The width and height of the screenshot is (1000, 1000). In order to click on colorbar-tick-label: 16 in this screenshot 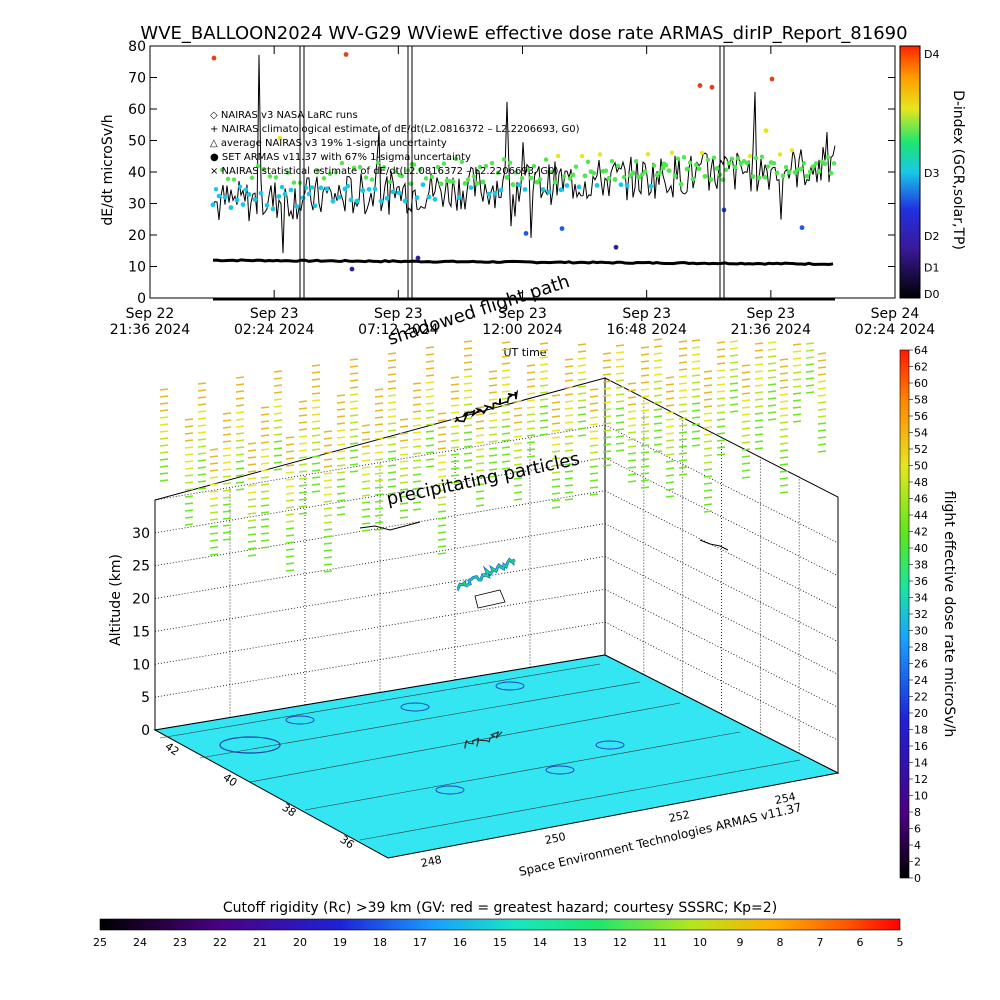, I will do `click(921, 746)`.